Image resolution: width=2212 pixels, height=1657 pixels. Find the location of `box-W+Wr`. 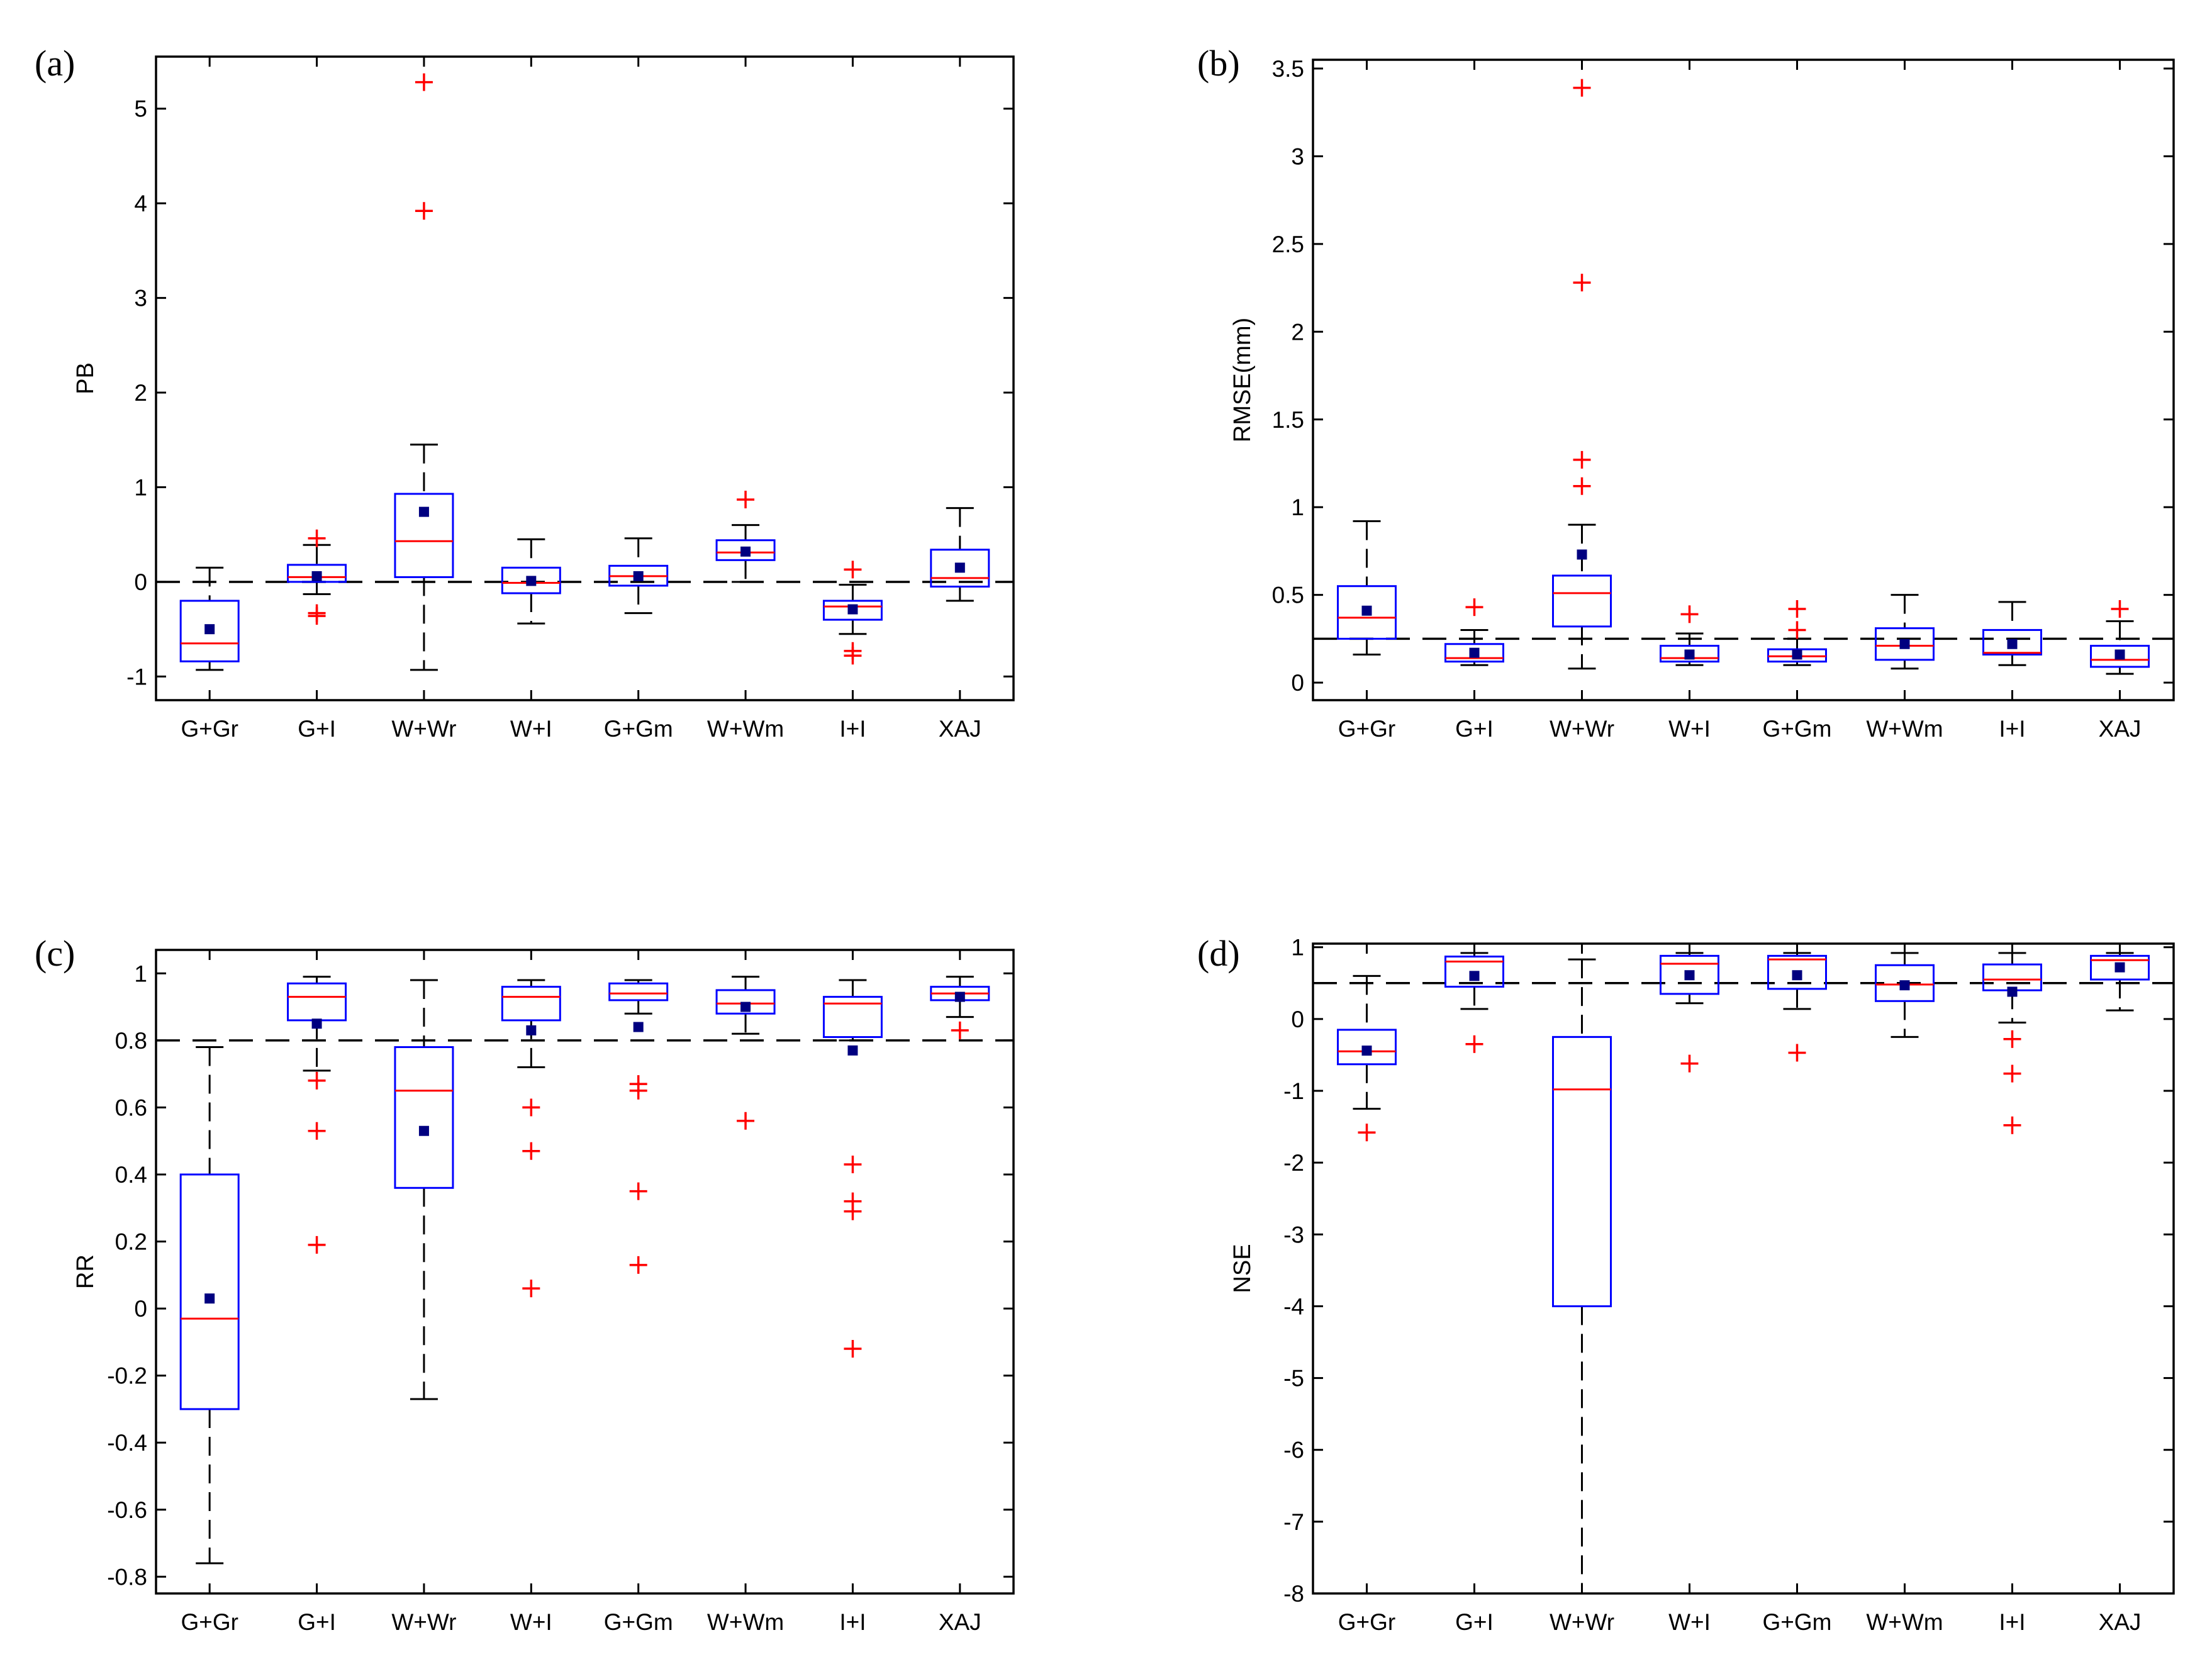

box-W+Wr is located at coordinates (424, 372).